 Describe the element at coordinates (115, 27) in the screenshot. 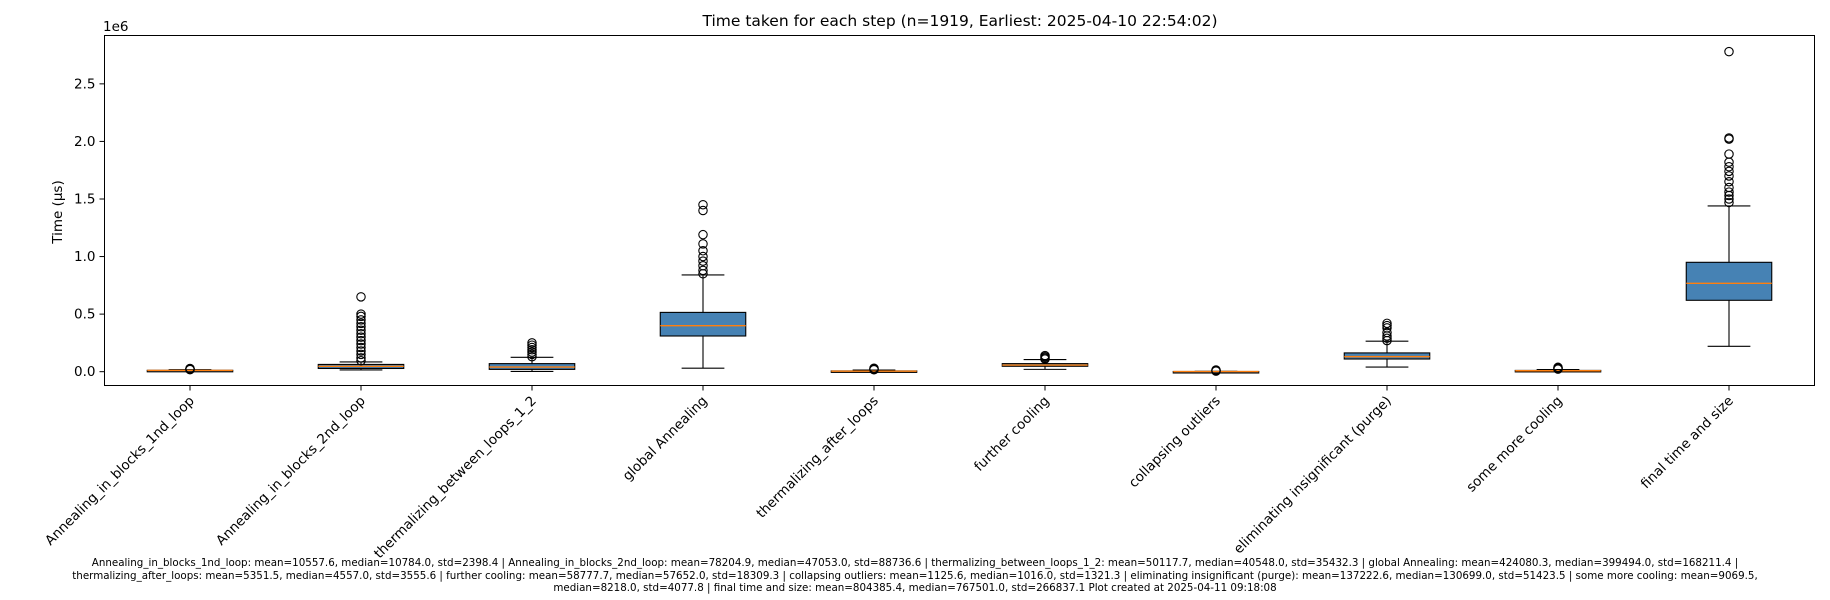

I see `y-axis-offset-label: 1e6` at that location.